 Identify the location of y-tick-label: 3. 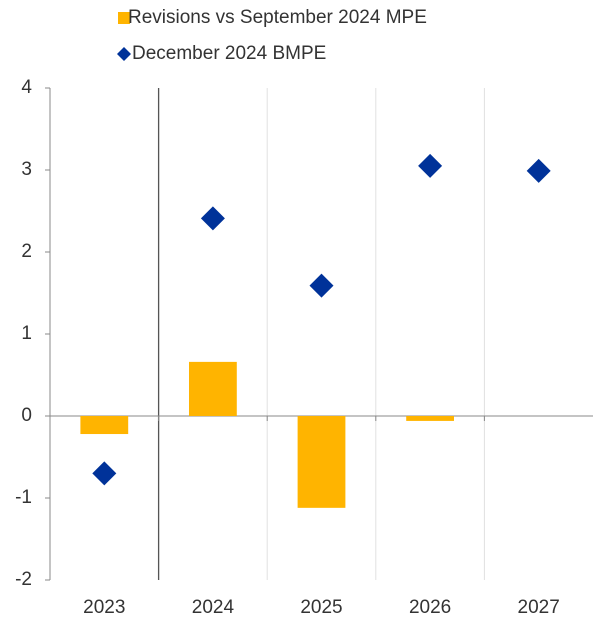
(26, 169).